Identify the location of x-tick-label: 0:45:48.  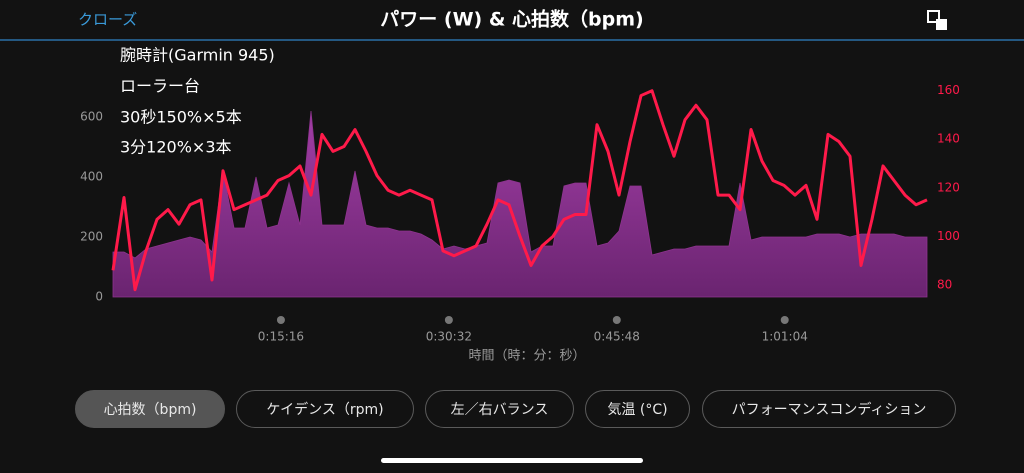
(617, 337).